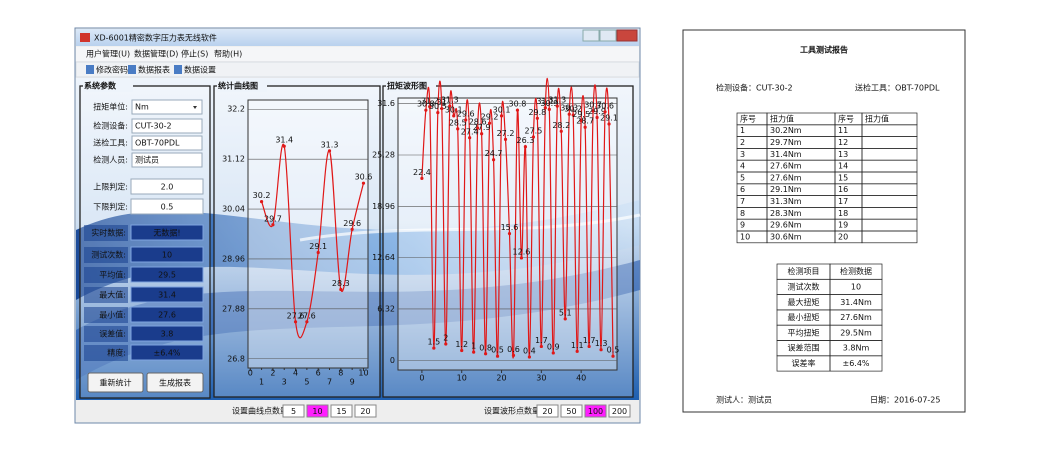  What do you see at coordinates (116, 353) in the screenshot?
I see `stat-label: 精度:` at bounding box center [116, 353].